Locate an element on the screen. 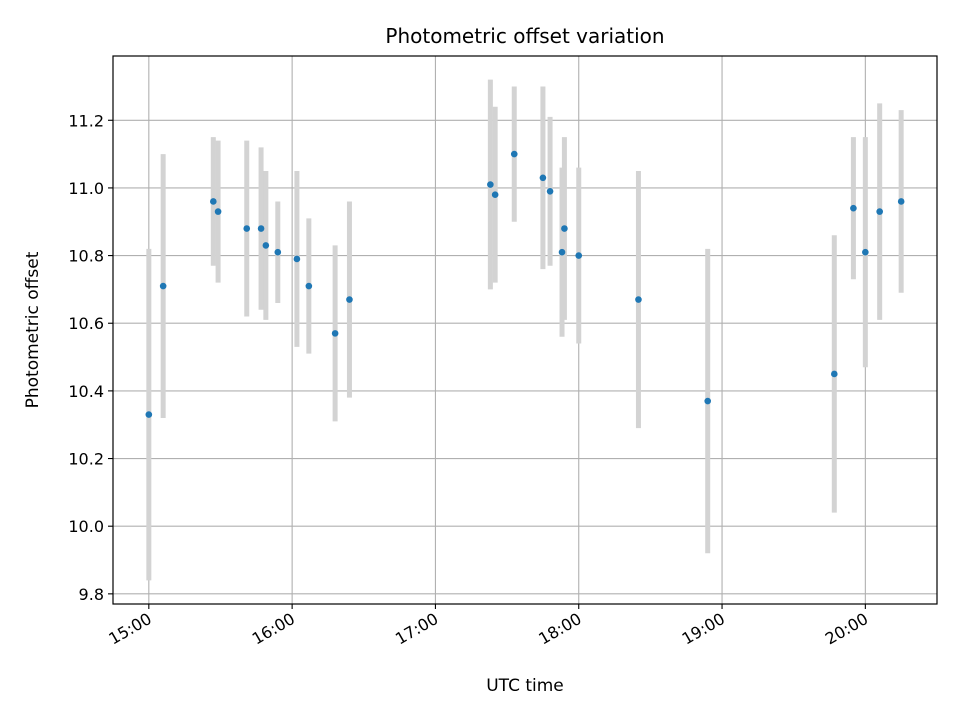 The width and height of the screenshot is (960, 720). chart-title: Photometric offset variation is located at coordinates (524, 36).